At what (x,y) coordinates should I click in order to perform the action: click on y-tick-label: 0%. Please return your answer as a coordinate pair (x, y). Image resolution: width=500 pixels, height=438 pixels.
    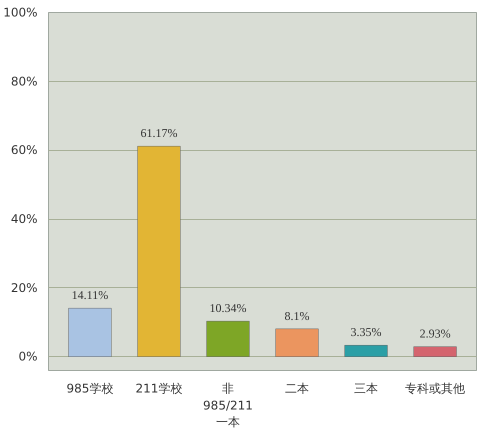
    Looking at the image, I should click on (28, 357).